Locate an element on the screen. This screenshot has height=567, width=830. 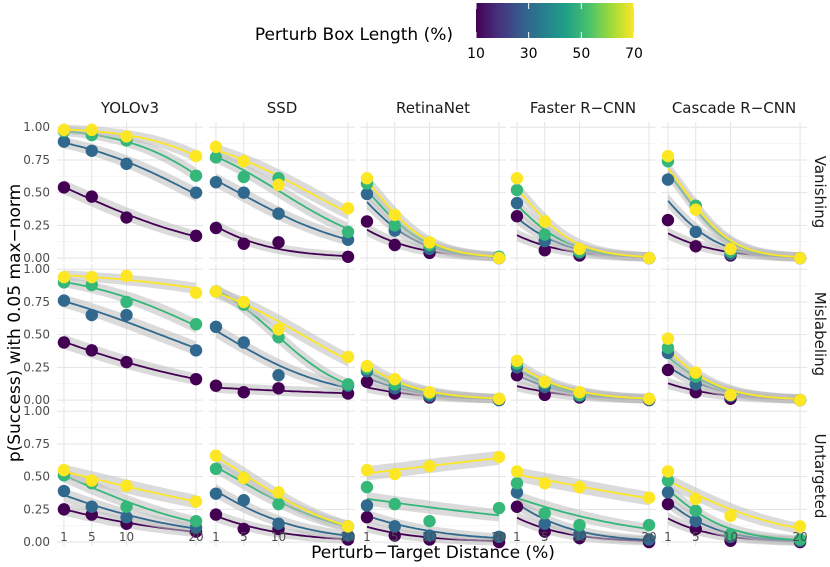
legend-tick-label: 50 is located at coordinates (581, 54).